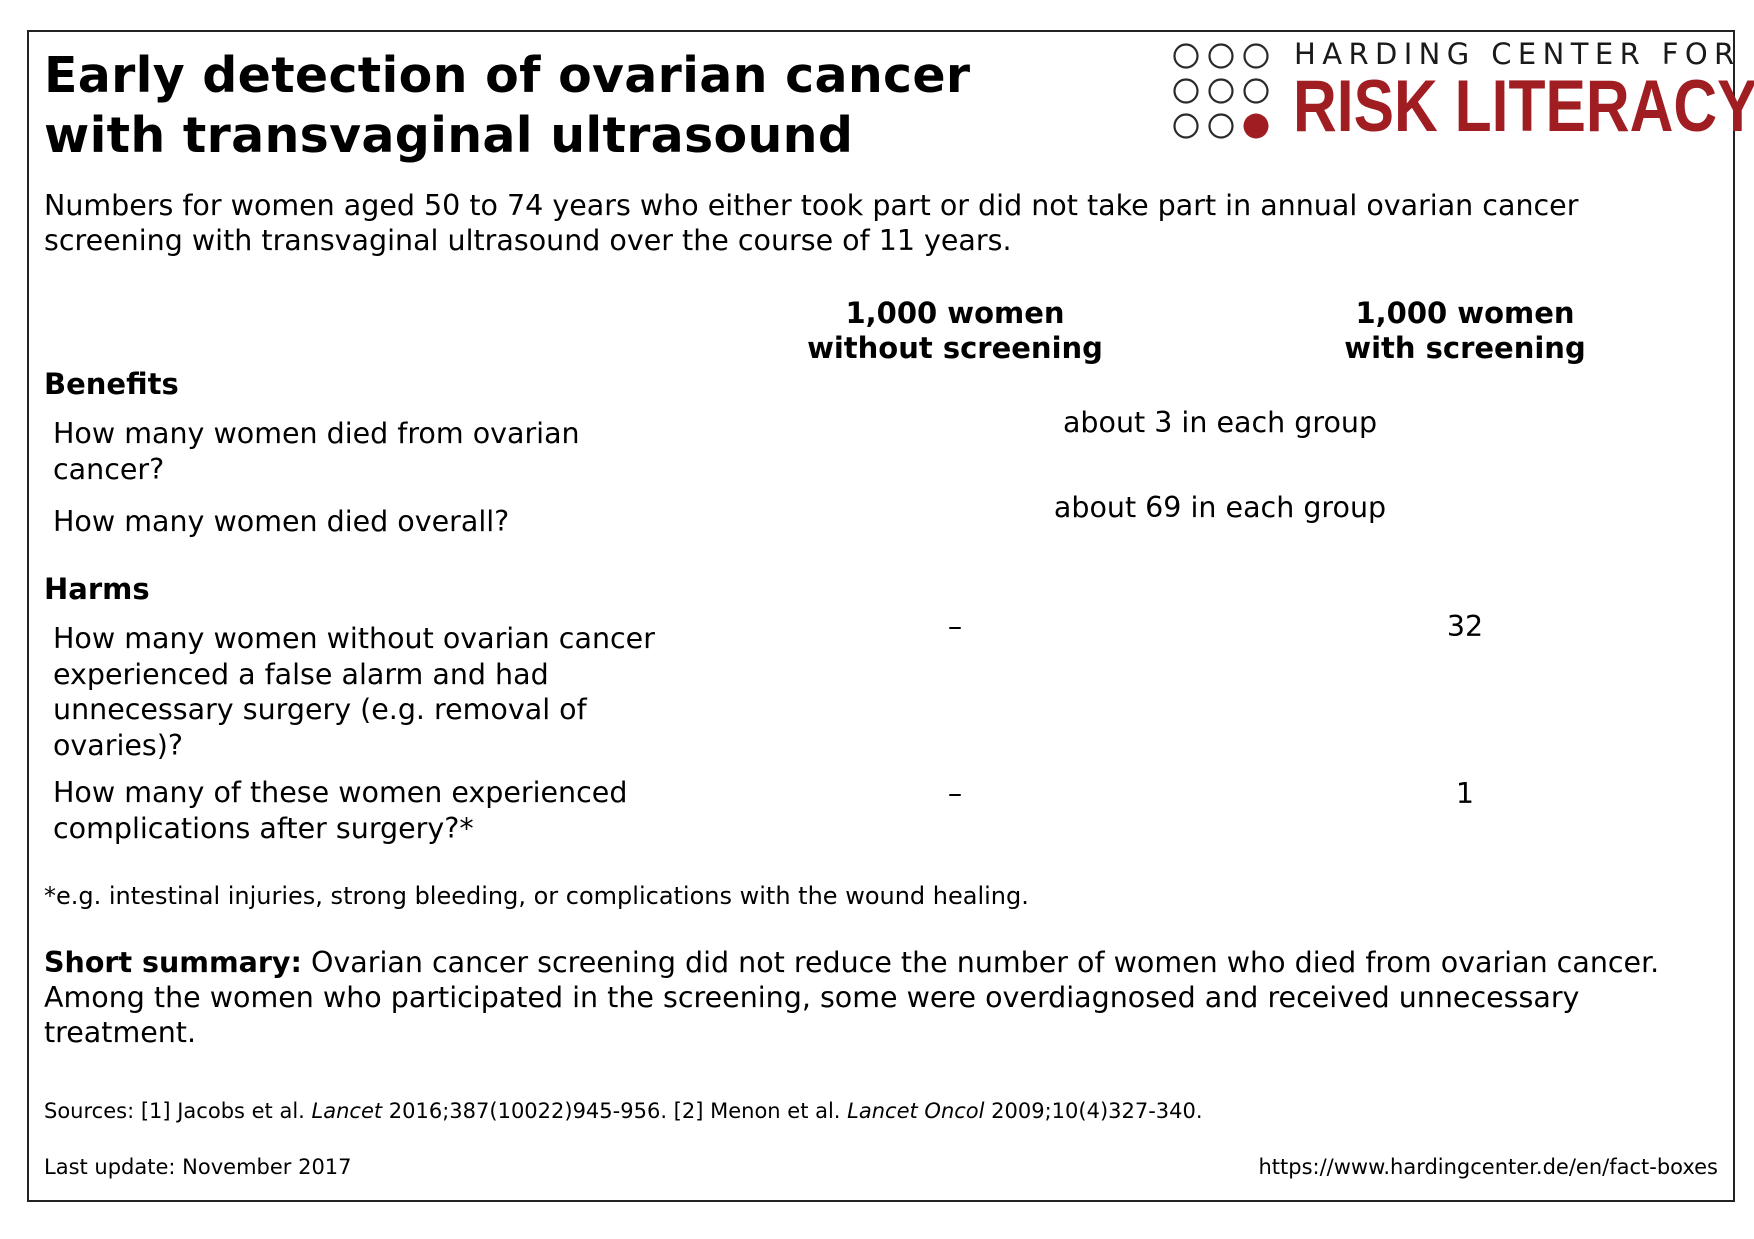 The height and width of the screenshot is (1239, 1754). What do you see at coordinates (1220, 507) in the screenshot?
I see `value-overall-deaths-both: about 69 in each group` at bounding box center [1220, 507].